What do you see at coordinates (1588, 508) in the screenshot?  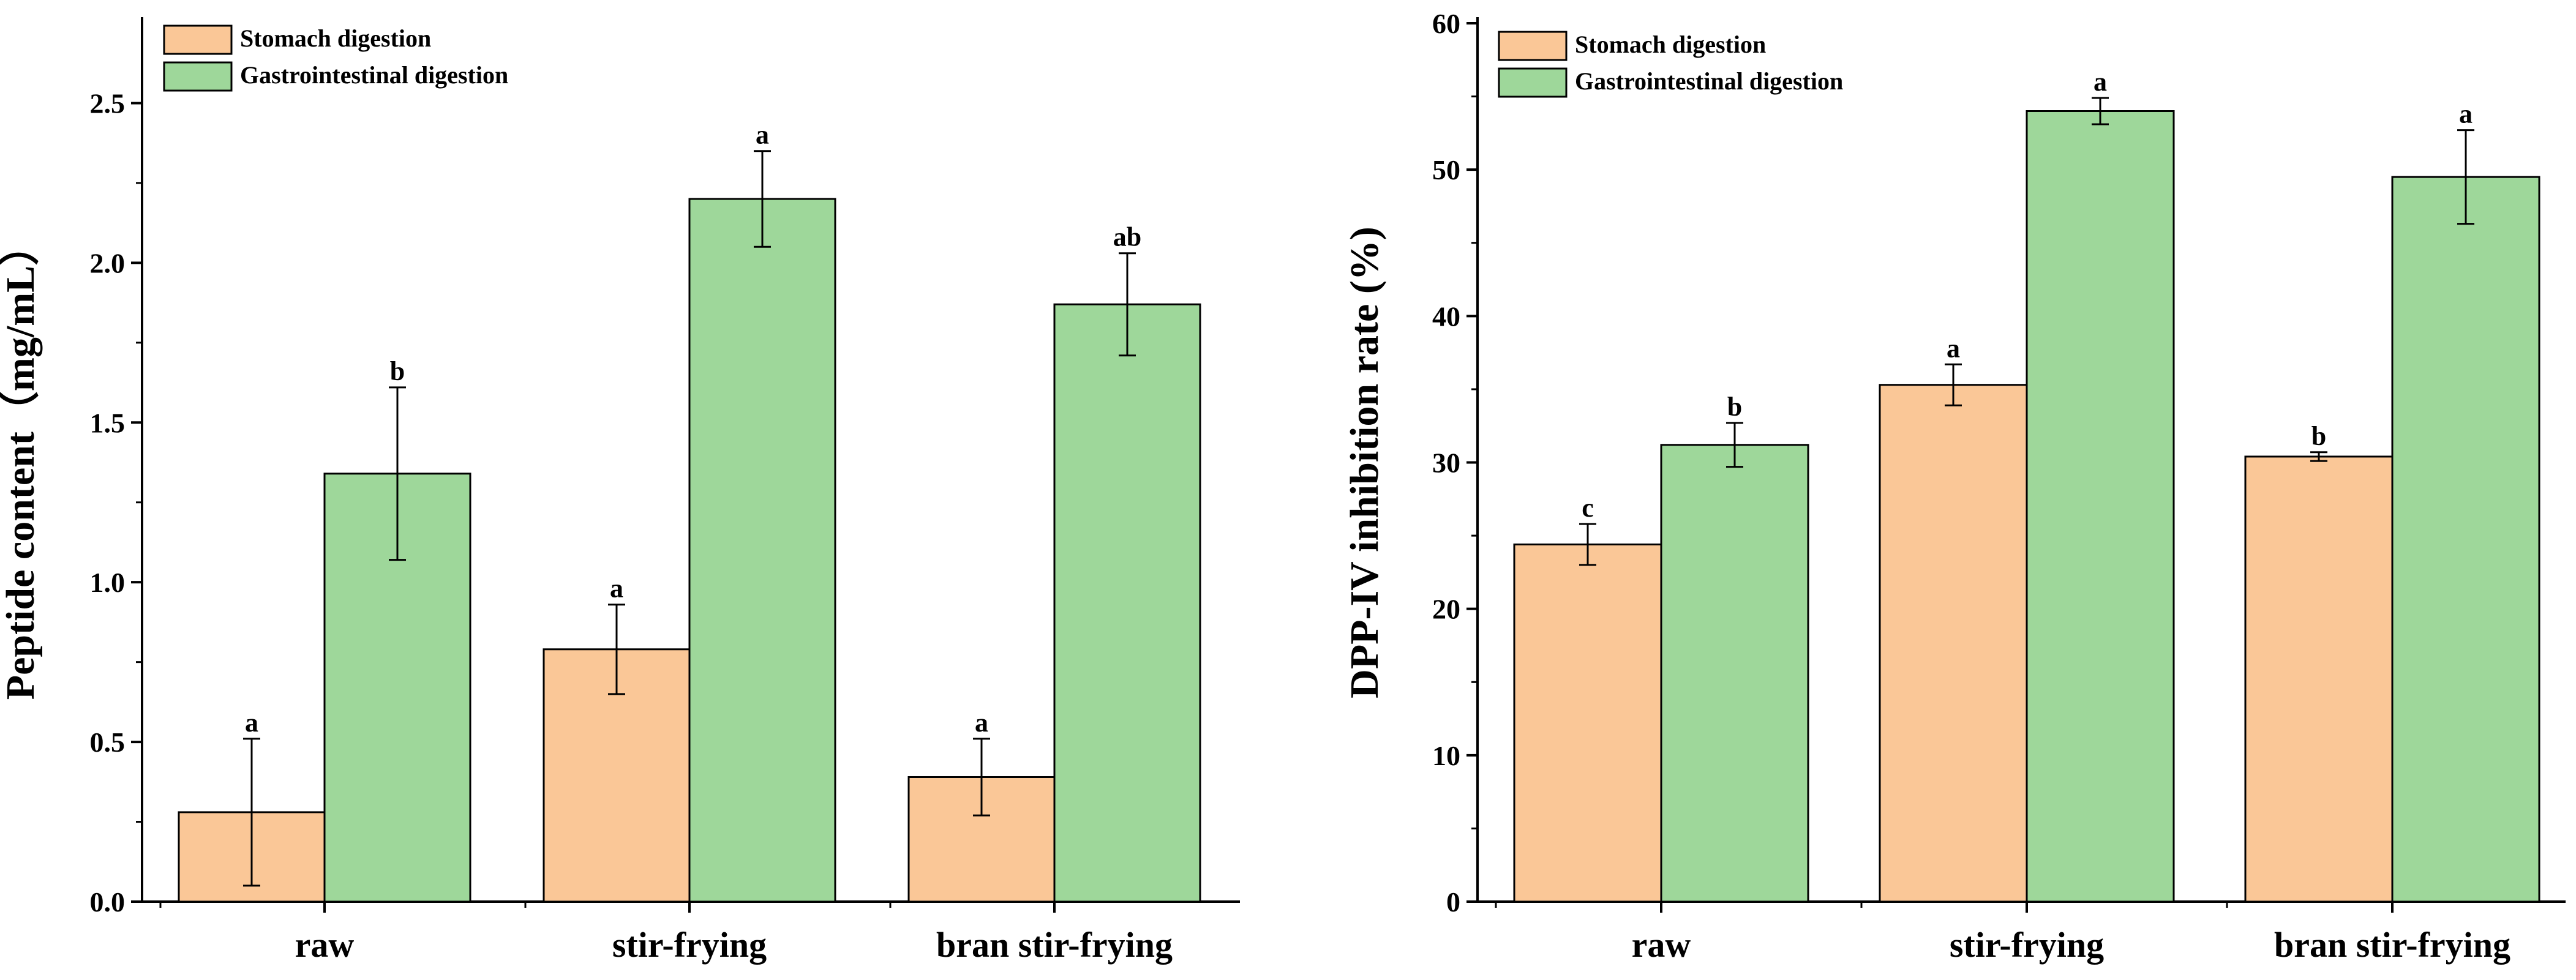 I see `significance-label: c` at bounding box center [1588, 508].